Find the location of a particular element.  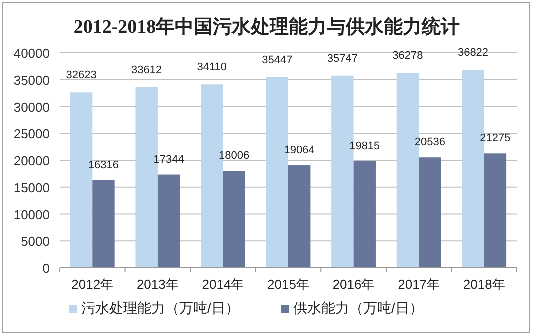

legend-label: 供水能力（万吨/日） is located at coordinates (359, 308).